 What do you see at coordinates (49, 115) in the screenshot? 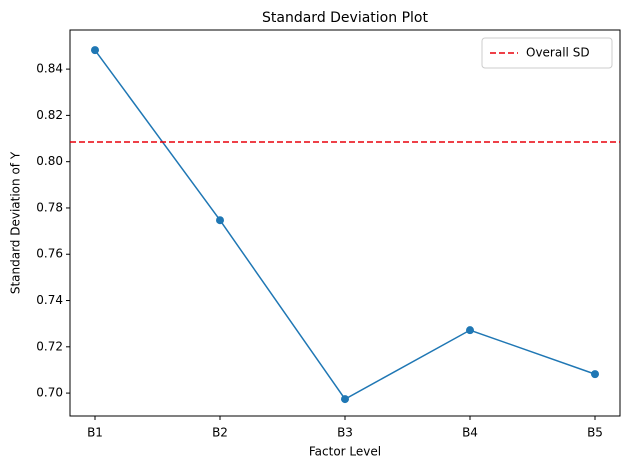
I see `y-tick-label: 0.82` at bounding box center [49, 115].